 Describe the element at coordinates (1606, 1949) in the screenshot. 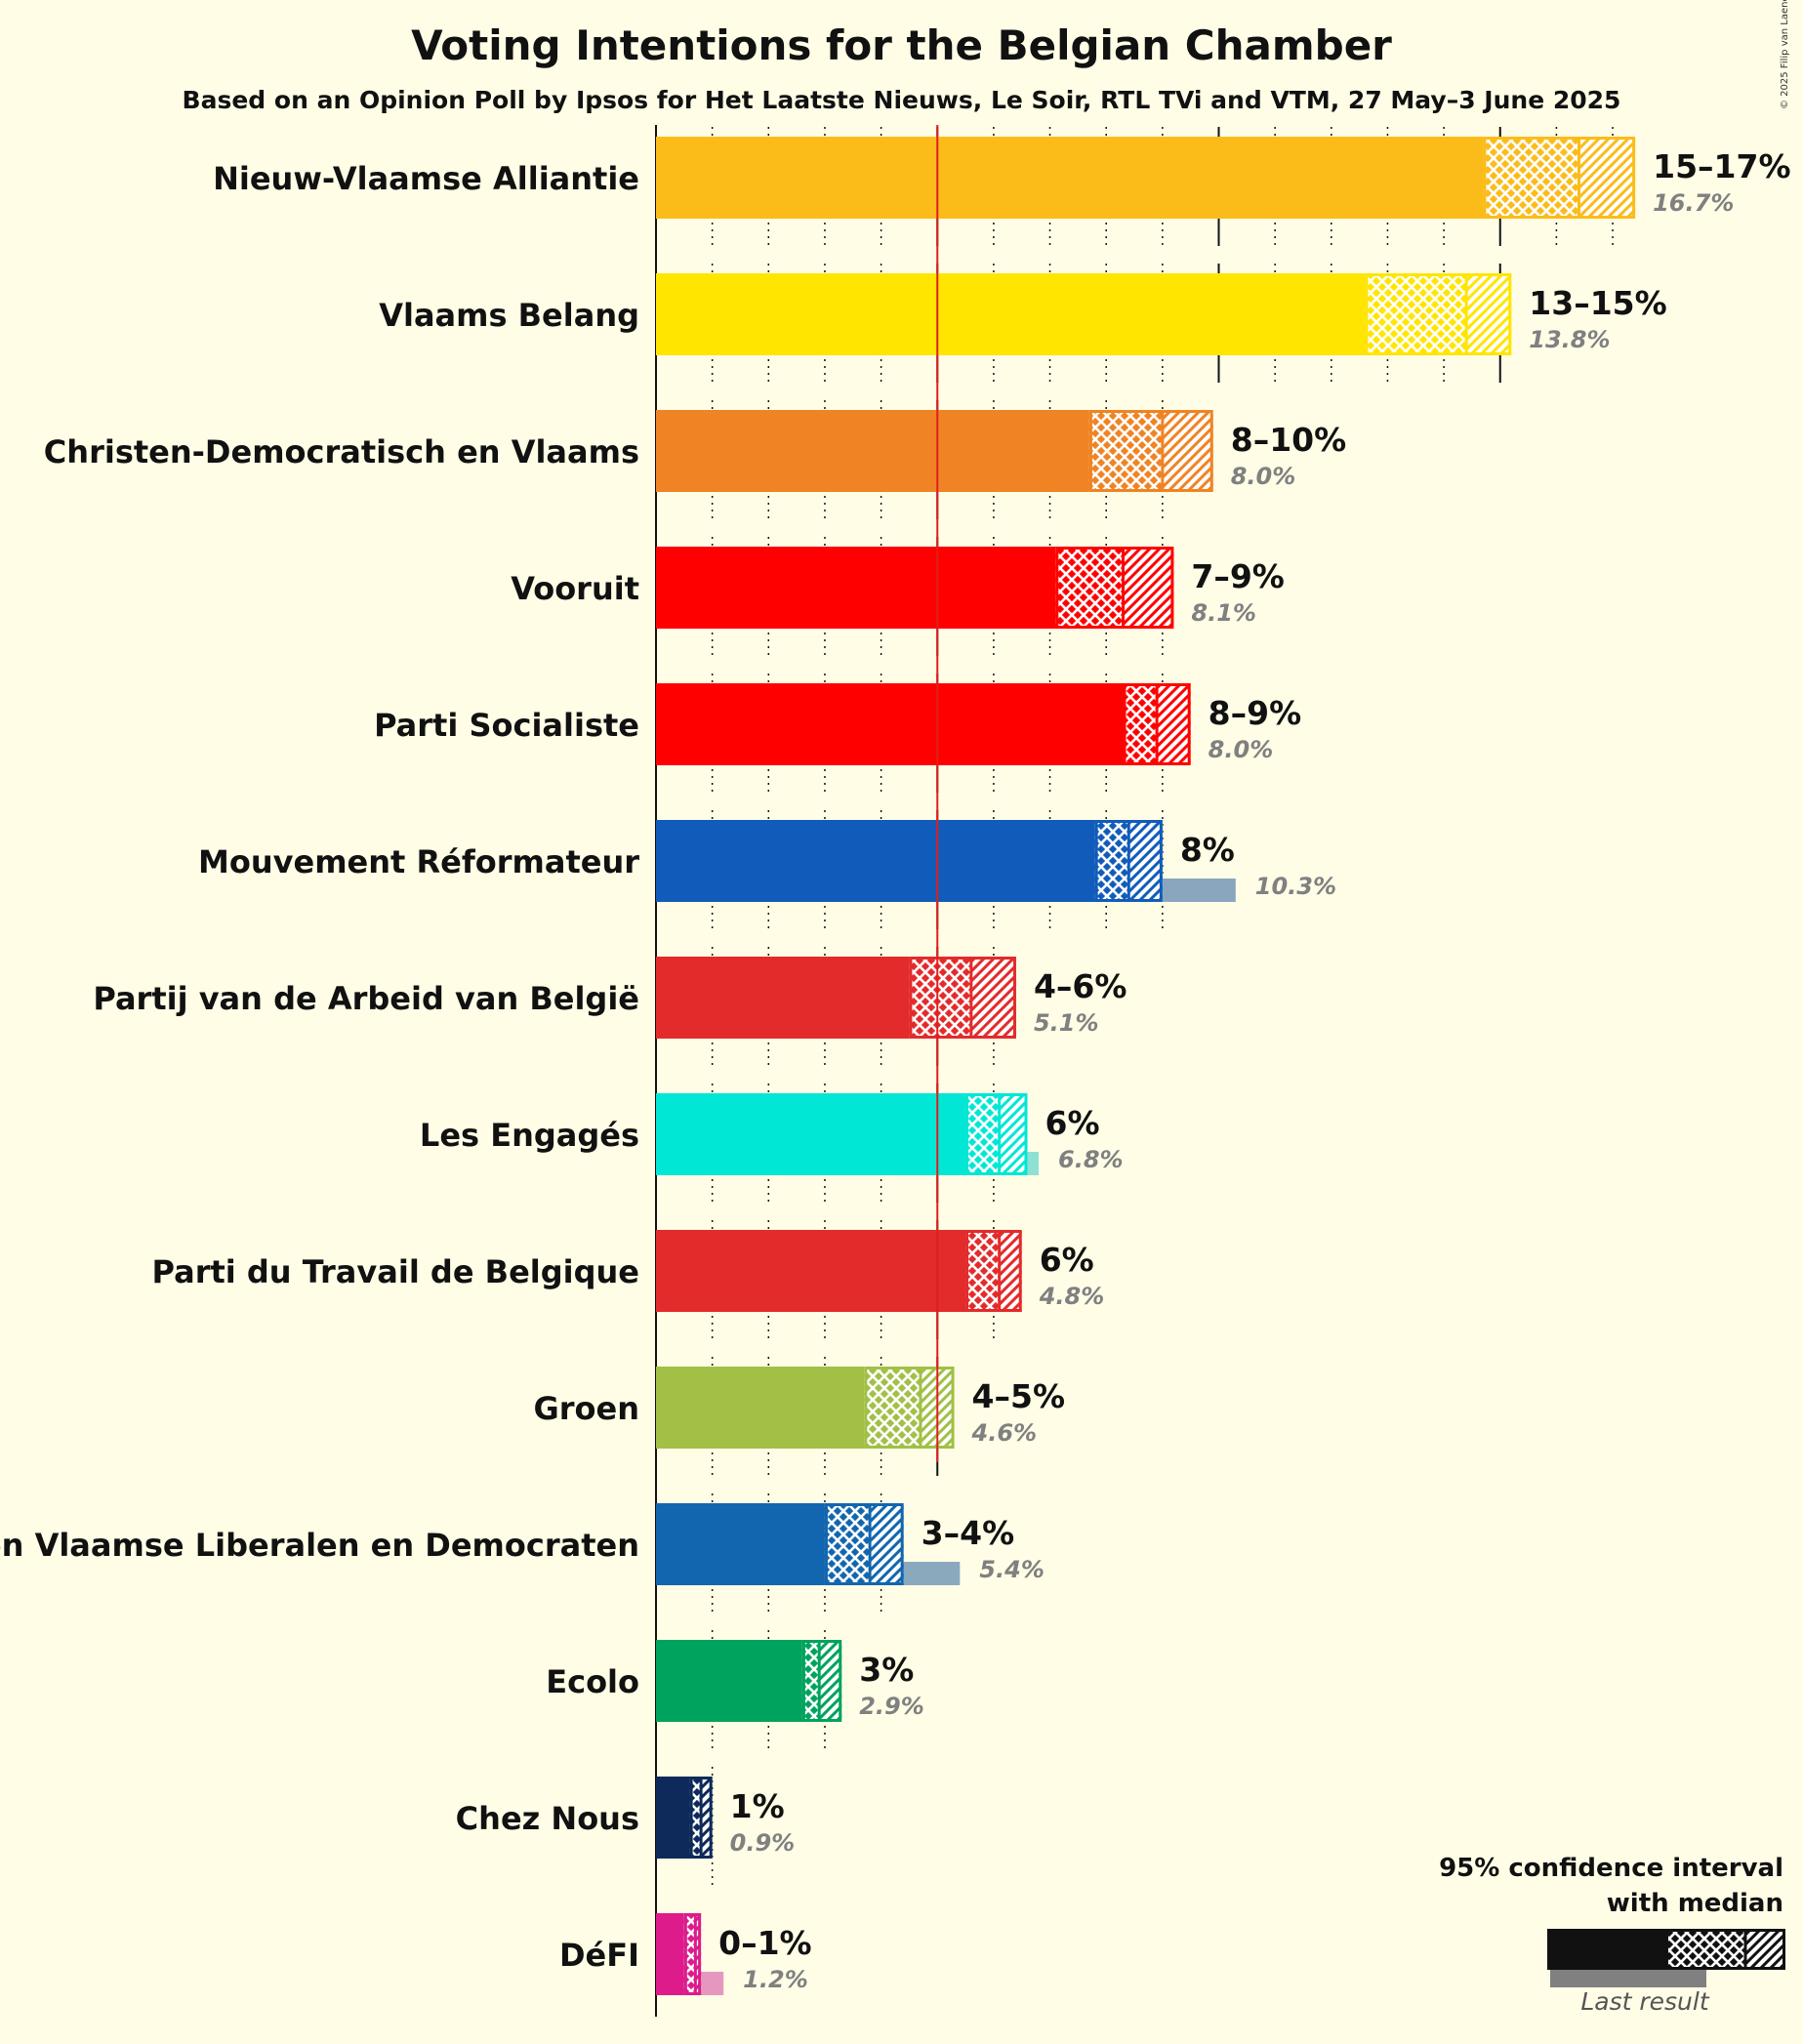

I see `legend-solid` at that location.